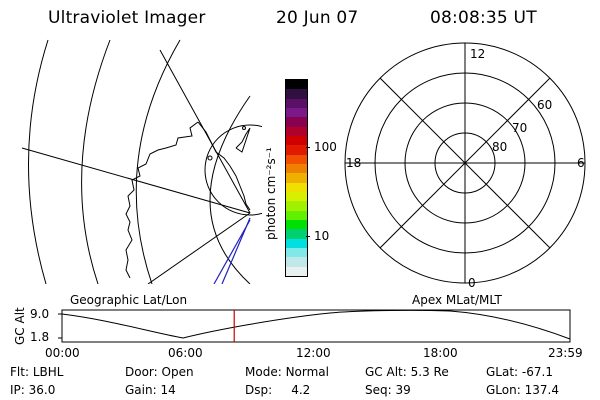 The width and height of the screenshot is (600, 400). I want to click on colorbar-tick-label: 10, so click(322, 236).